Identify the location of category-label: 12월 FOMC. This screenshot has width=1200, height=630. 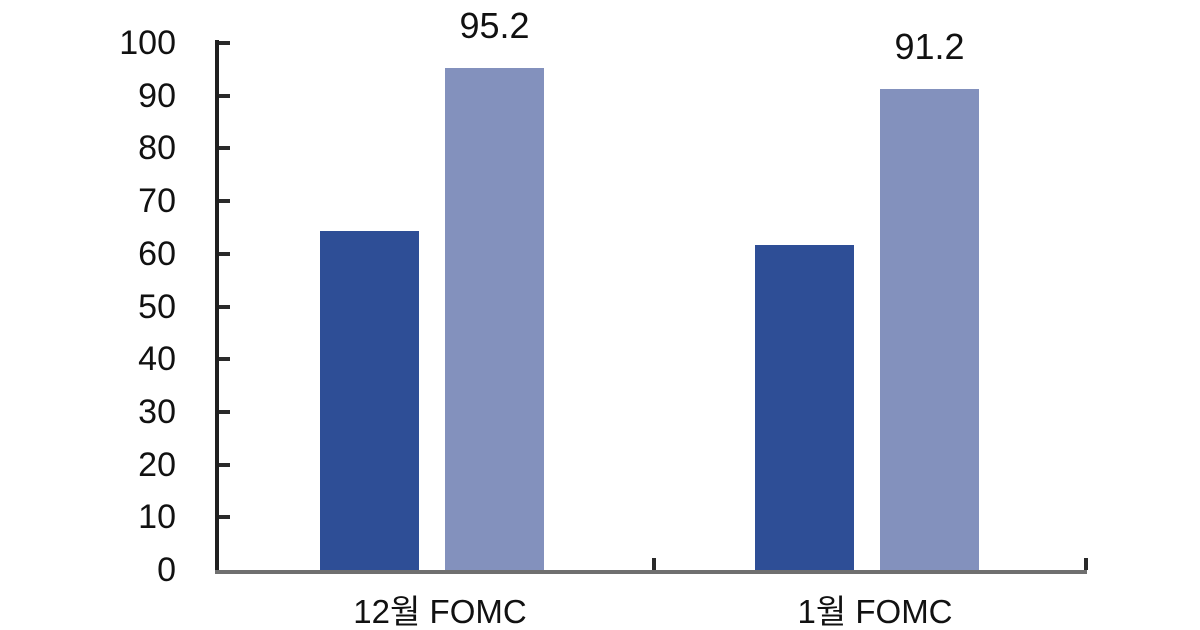
(440, 611).